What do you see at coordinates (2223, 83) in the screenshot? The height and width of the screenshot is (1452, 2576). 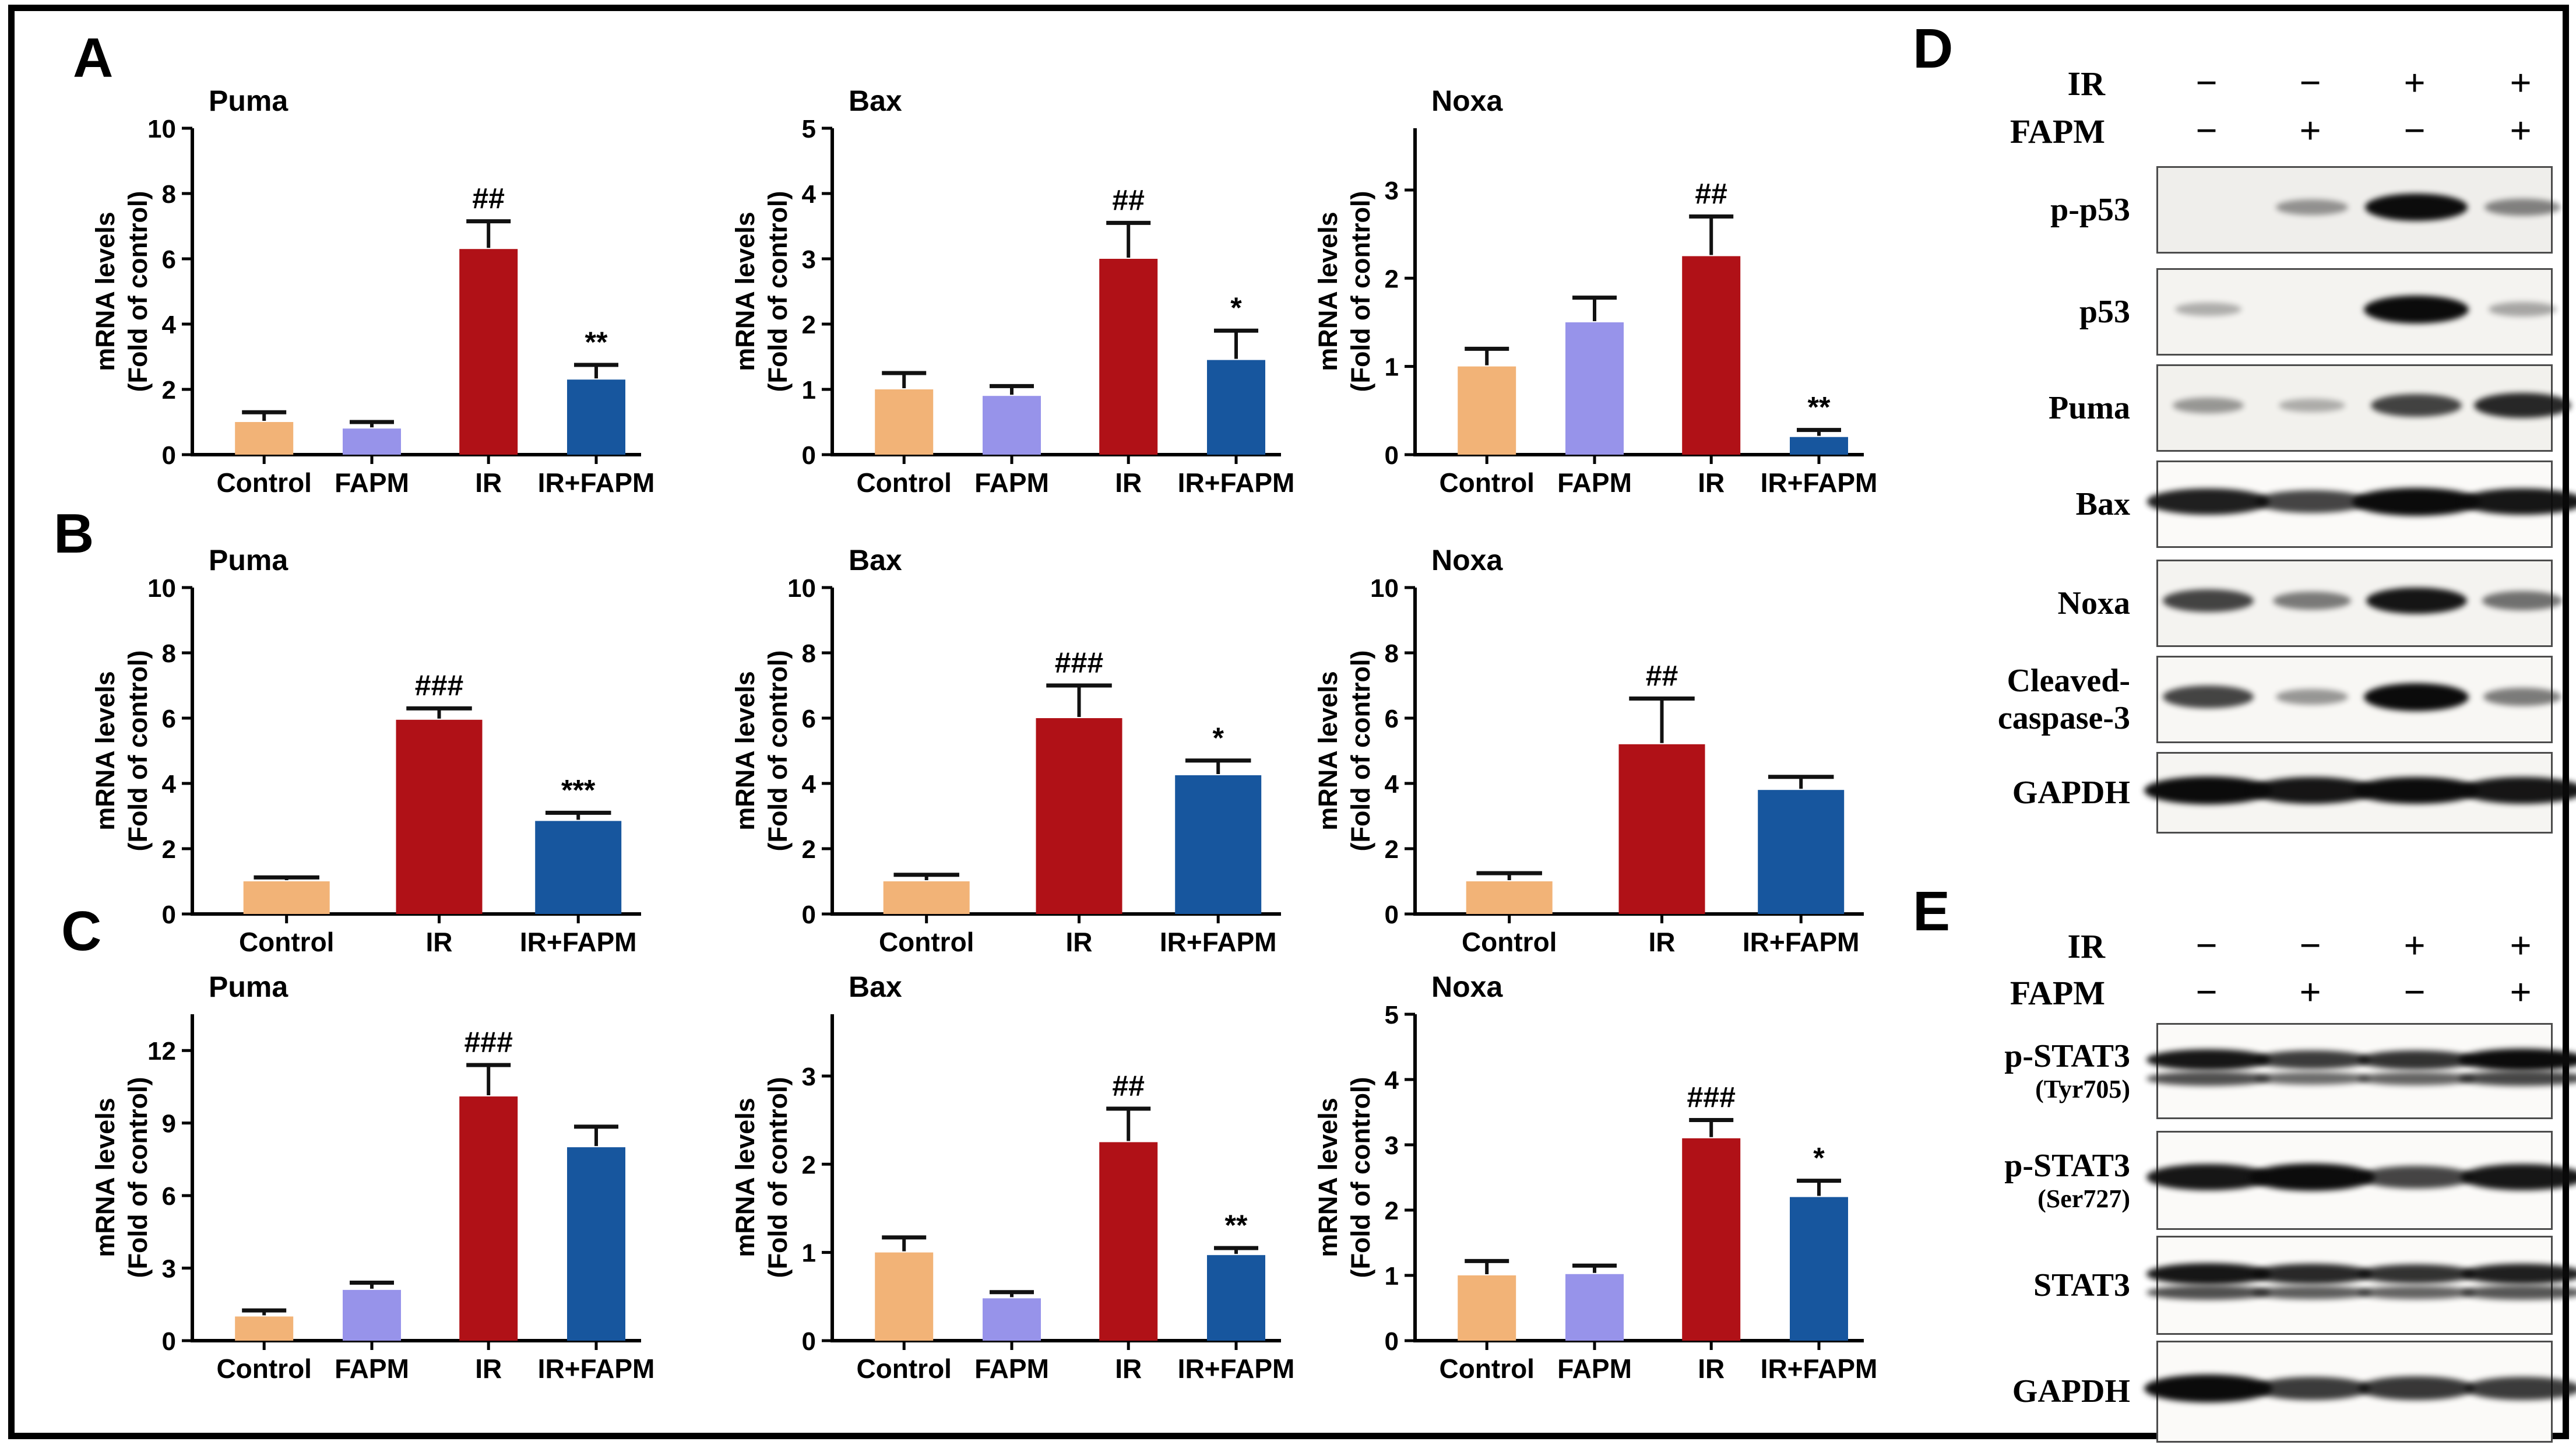 I see `treatment-row-ir: IR − − + +` at bounding box center [2223, 83].